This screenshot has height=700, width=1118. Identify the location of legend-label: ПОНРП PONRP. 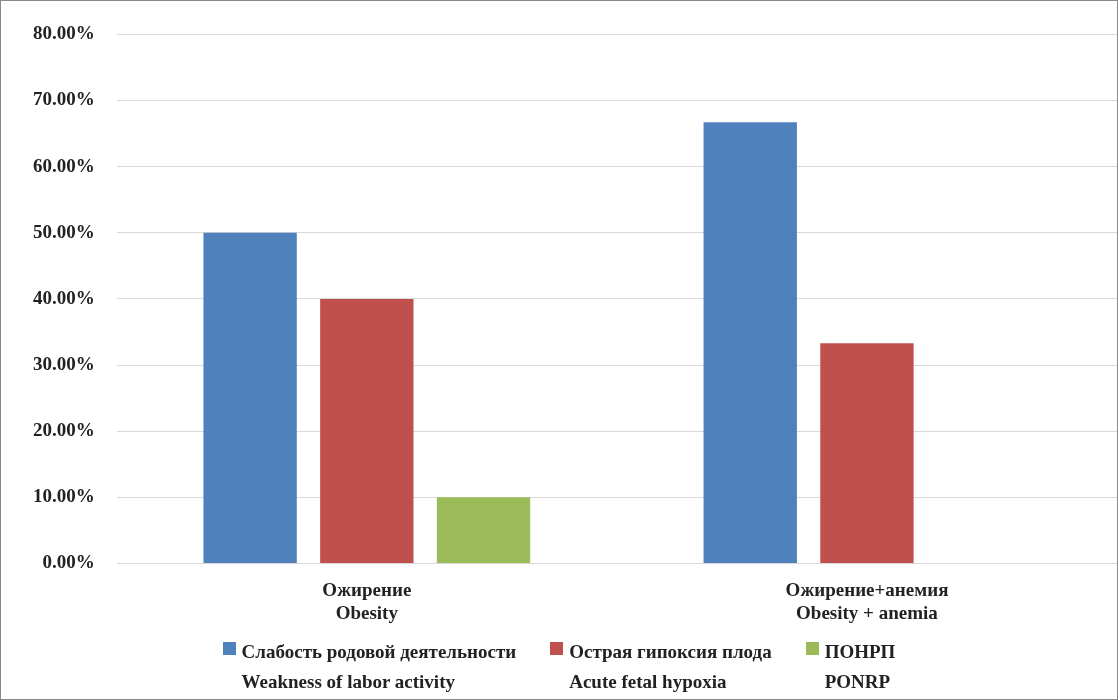
(860, 667).